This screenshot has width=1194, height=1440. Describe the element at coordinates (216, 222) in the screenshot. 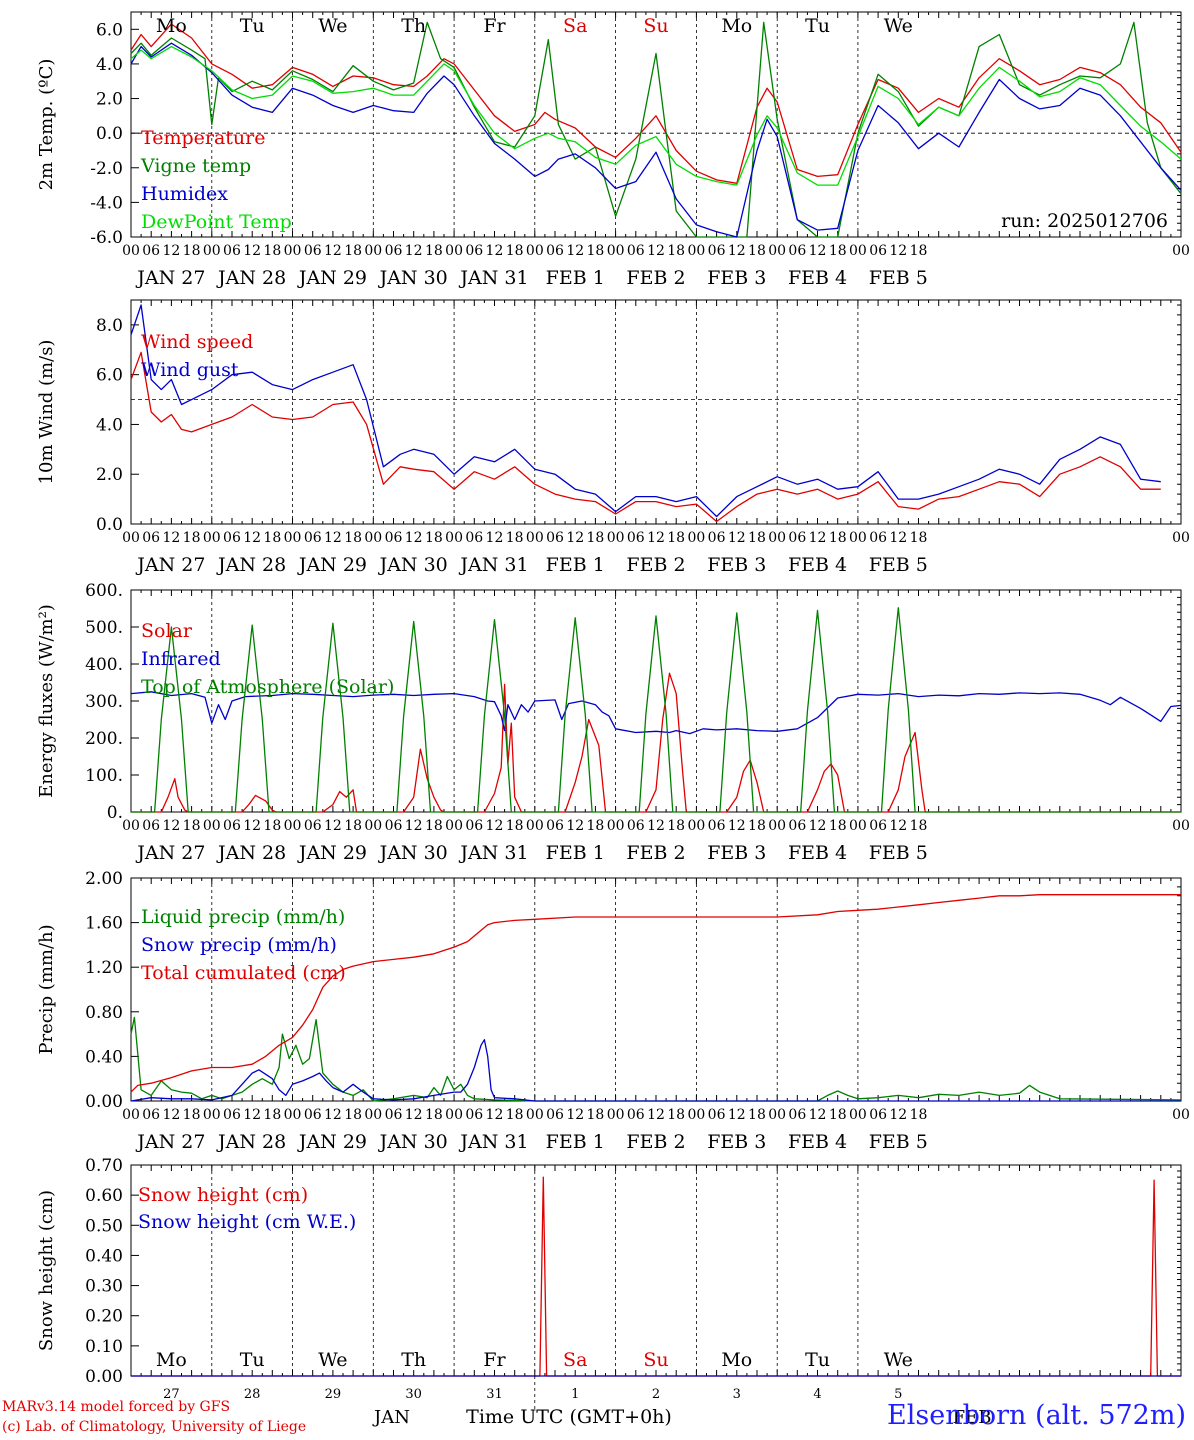

I see `legend-entry: DewPoint Temp` at that location.